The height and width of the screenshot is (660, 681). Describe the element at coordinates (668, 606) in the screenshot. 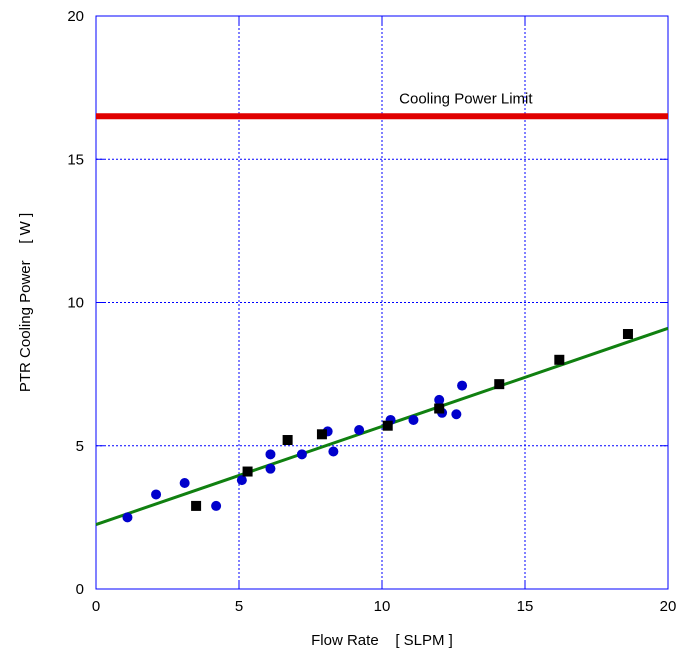

I see `x-tick-label: 20` at that location.